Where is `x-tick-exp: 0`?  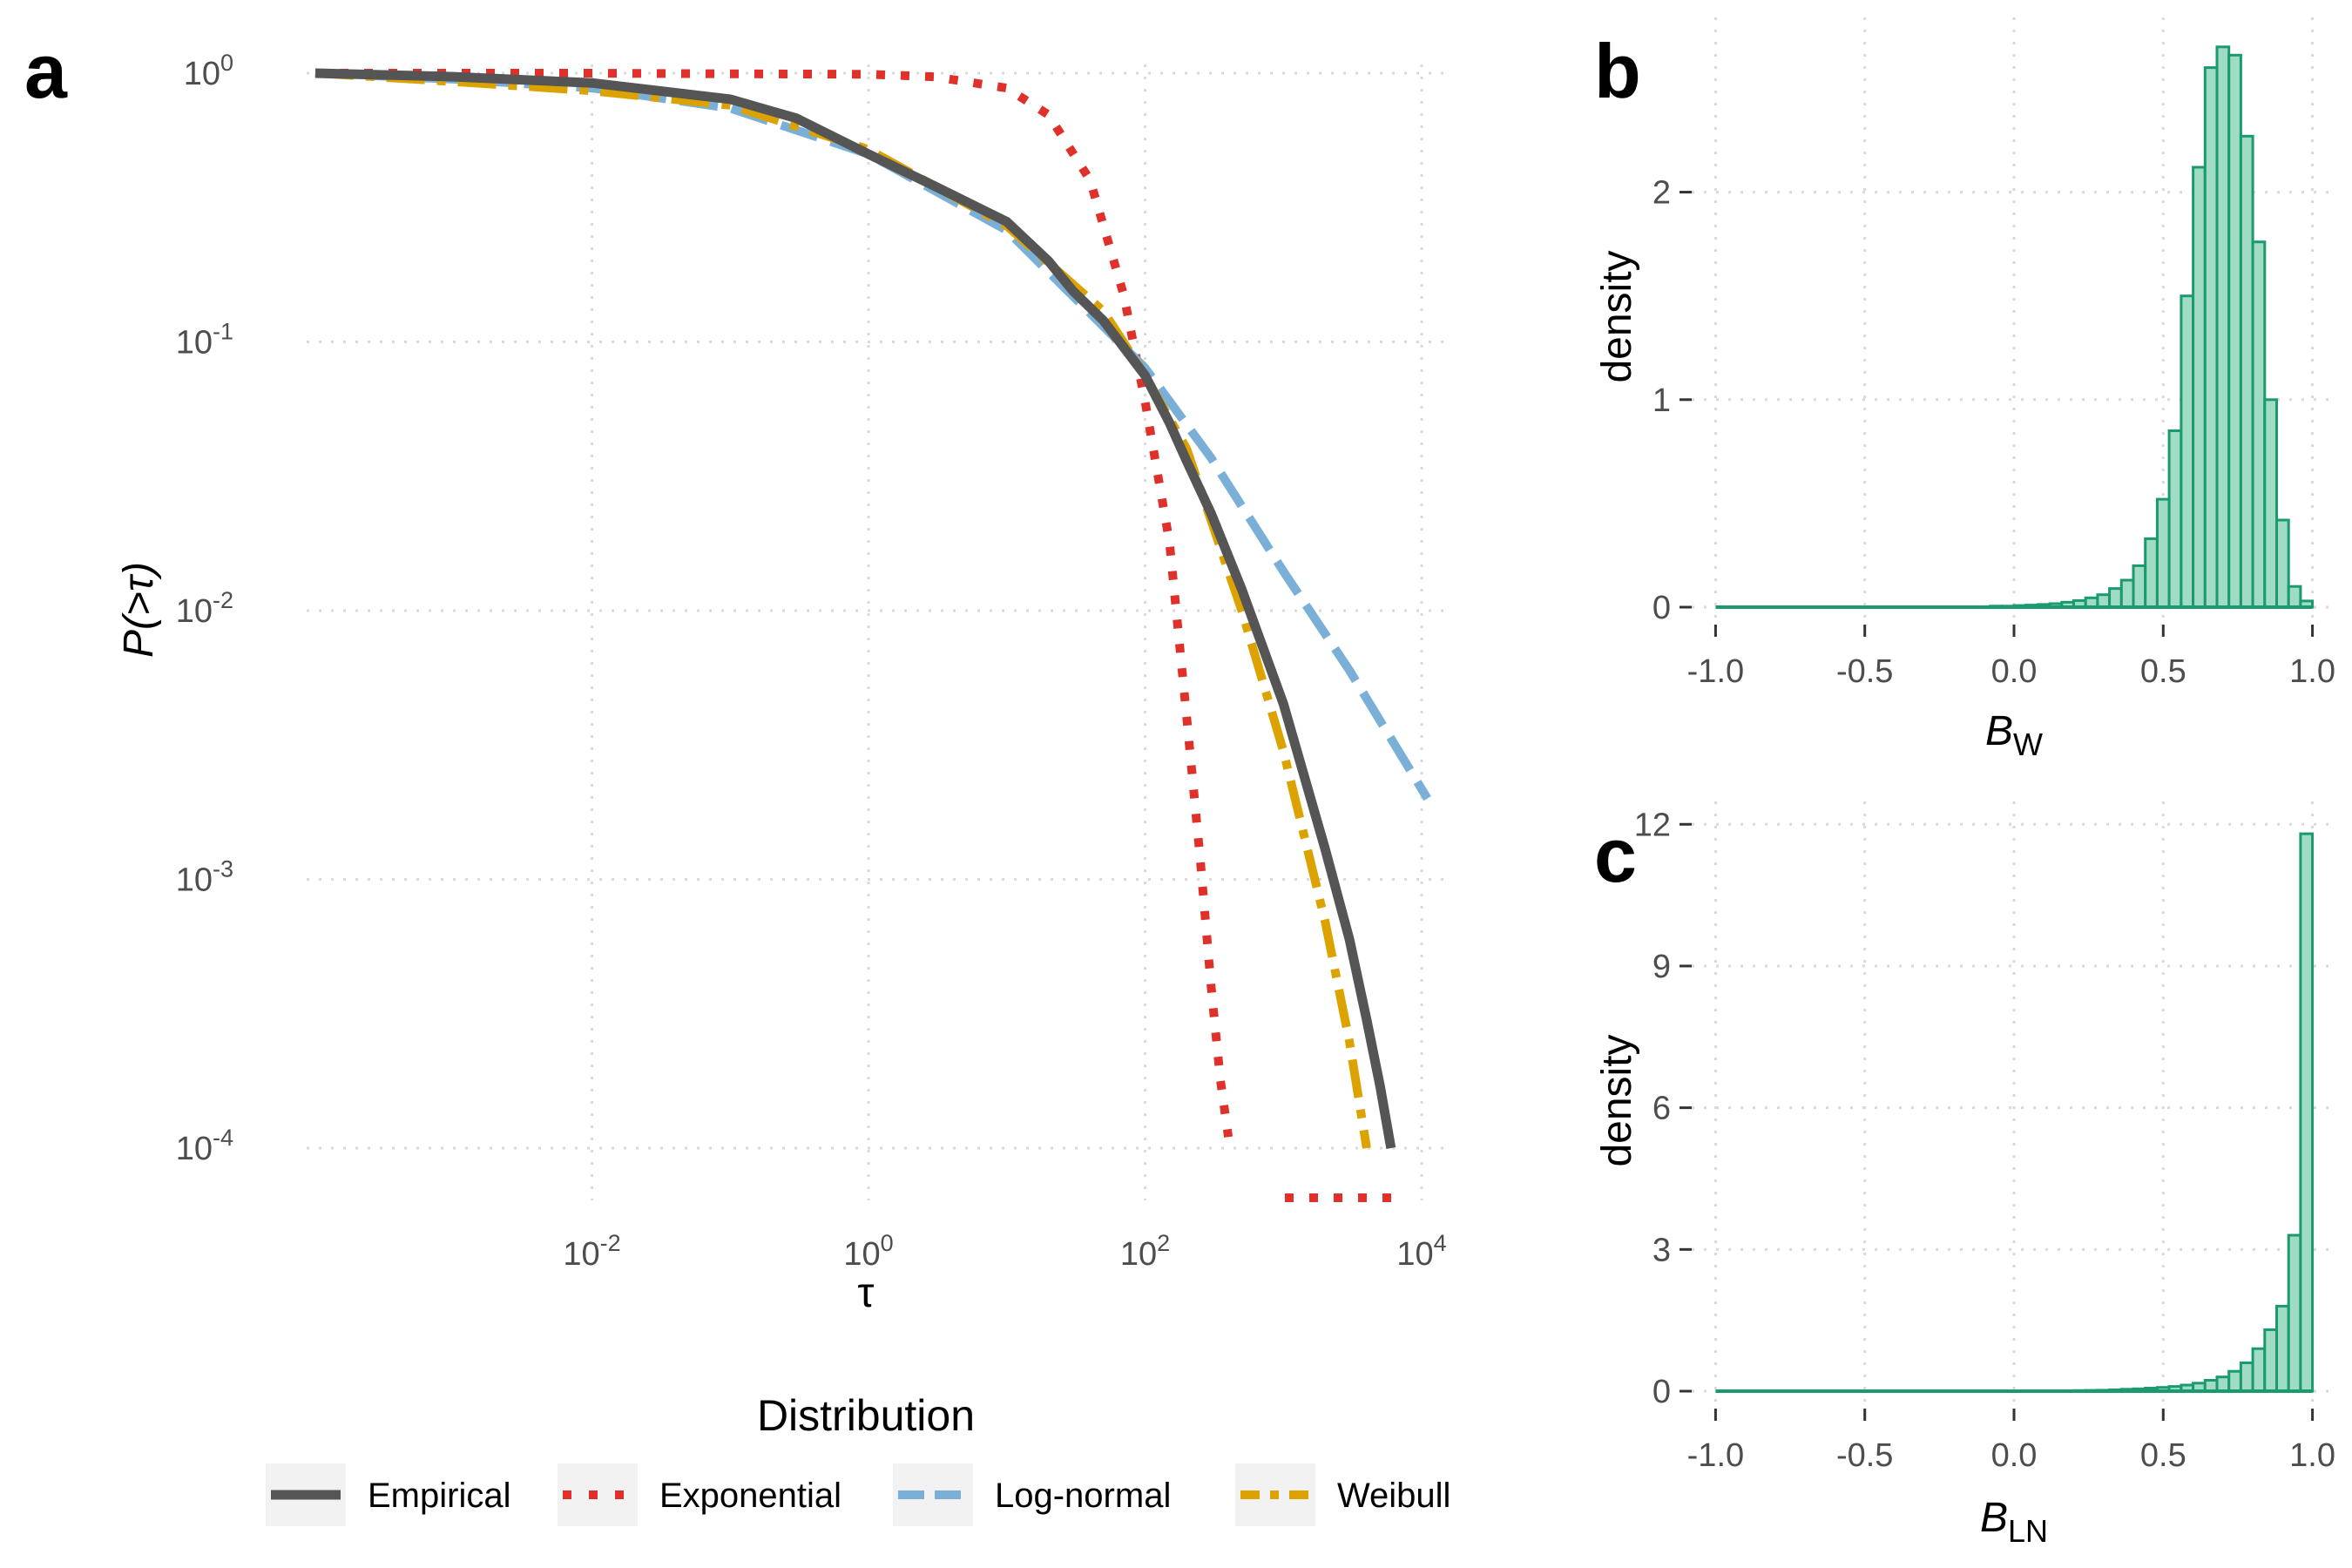 x-tick-exp: 0 is located at coordinates (888, 1243).